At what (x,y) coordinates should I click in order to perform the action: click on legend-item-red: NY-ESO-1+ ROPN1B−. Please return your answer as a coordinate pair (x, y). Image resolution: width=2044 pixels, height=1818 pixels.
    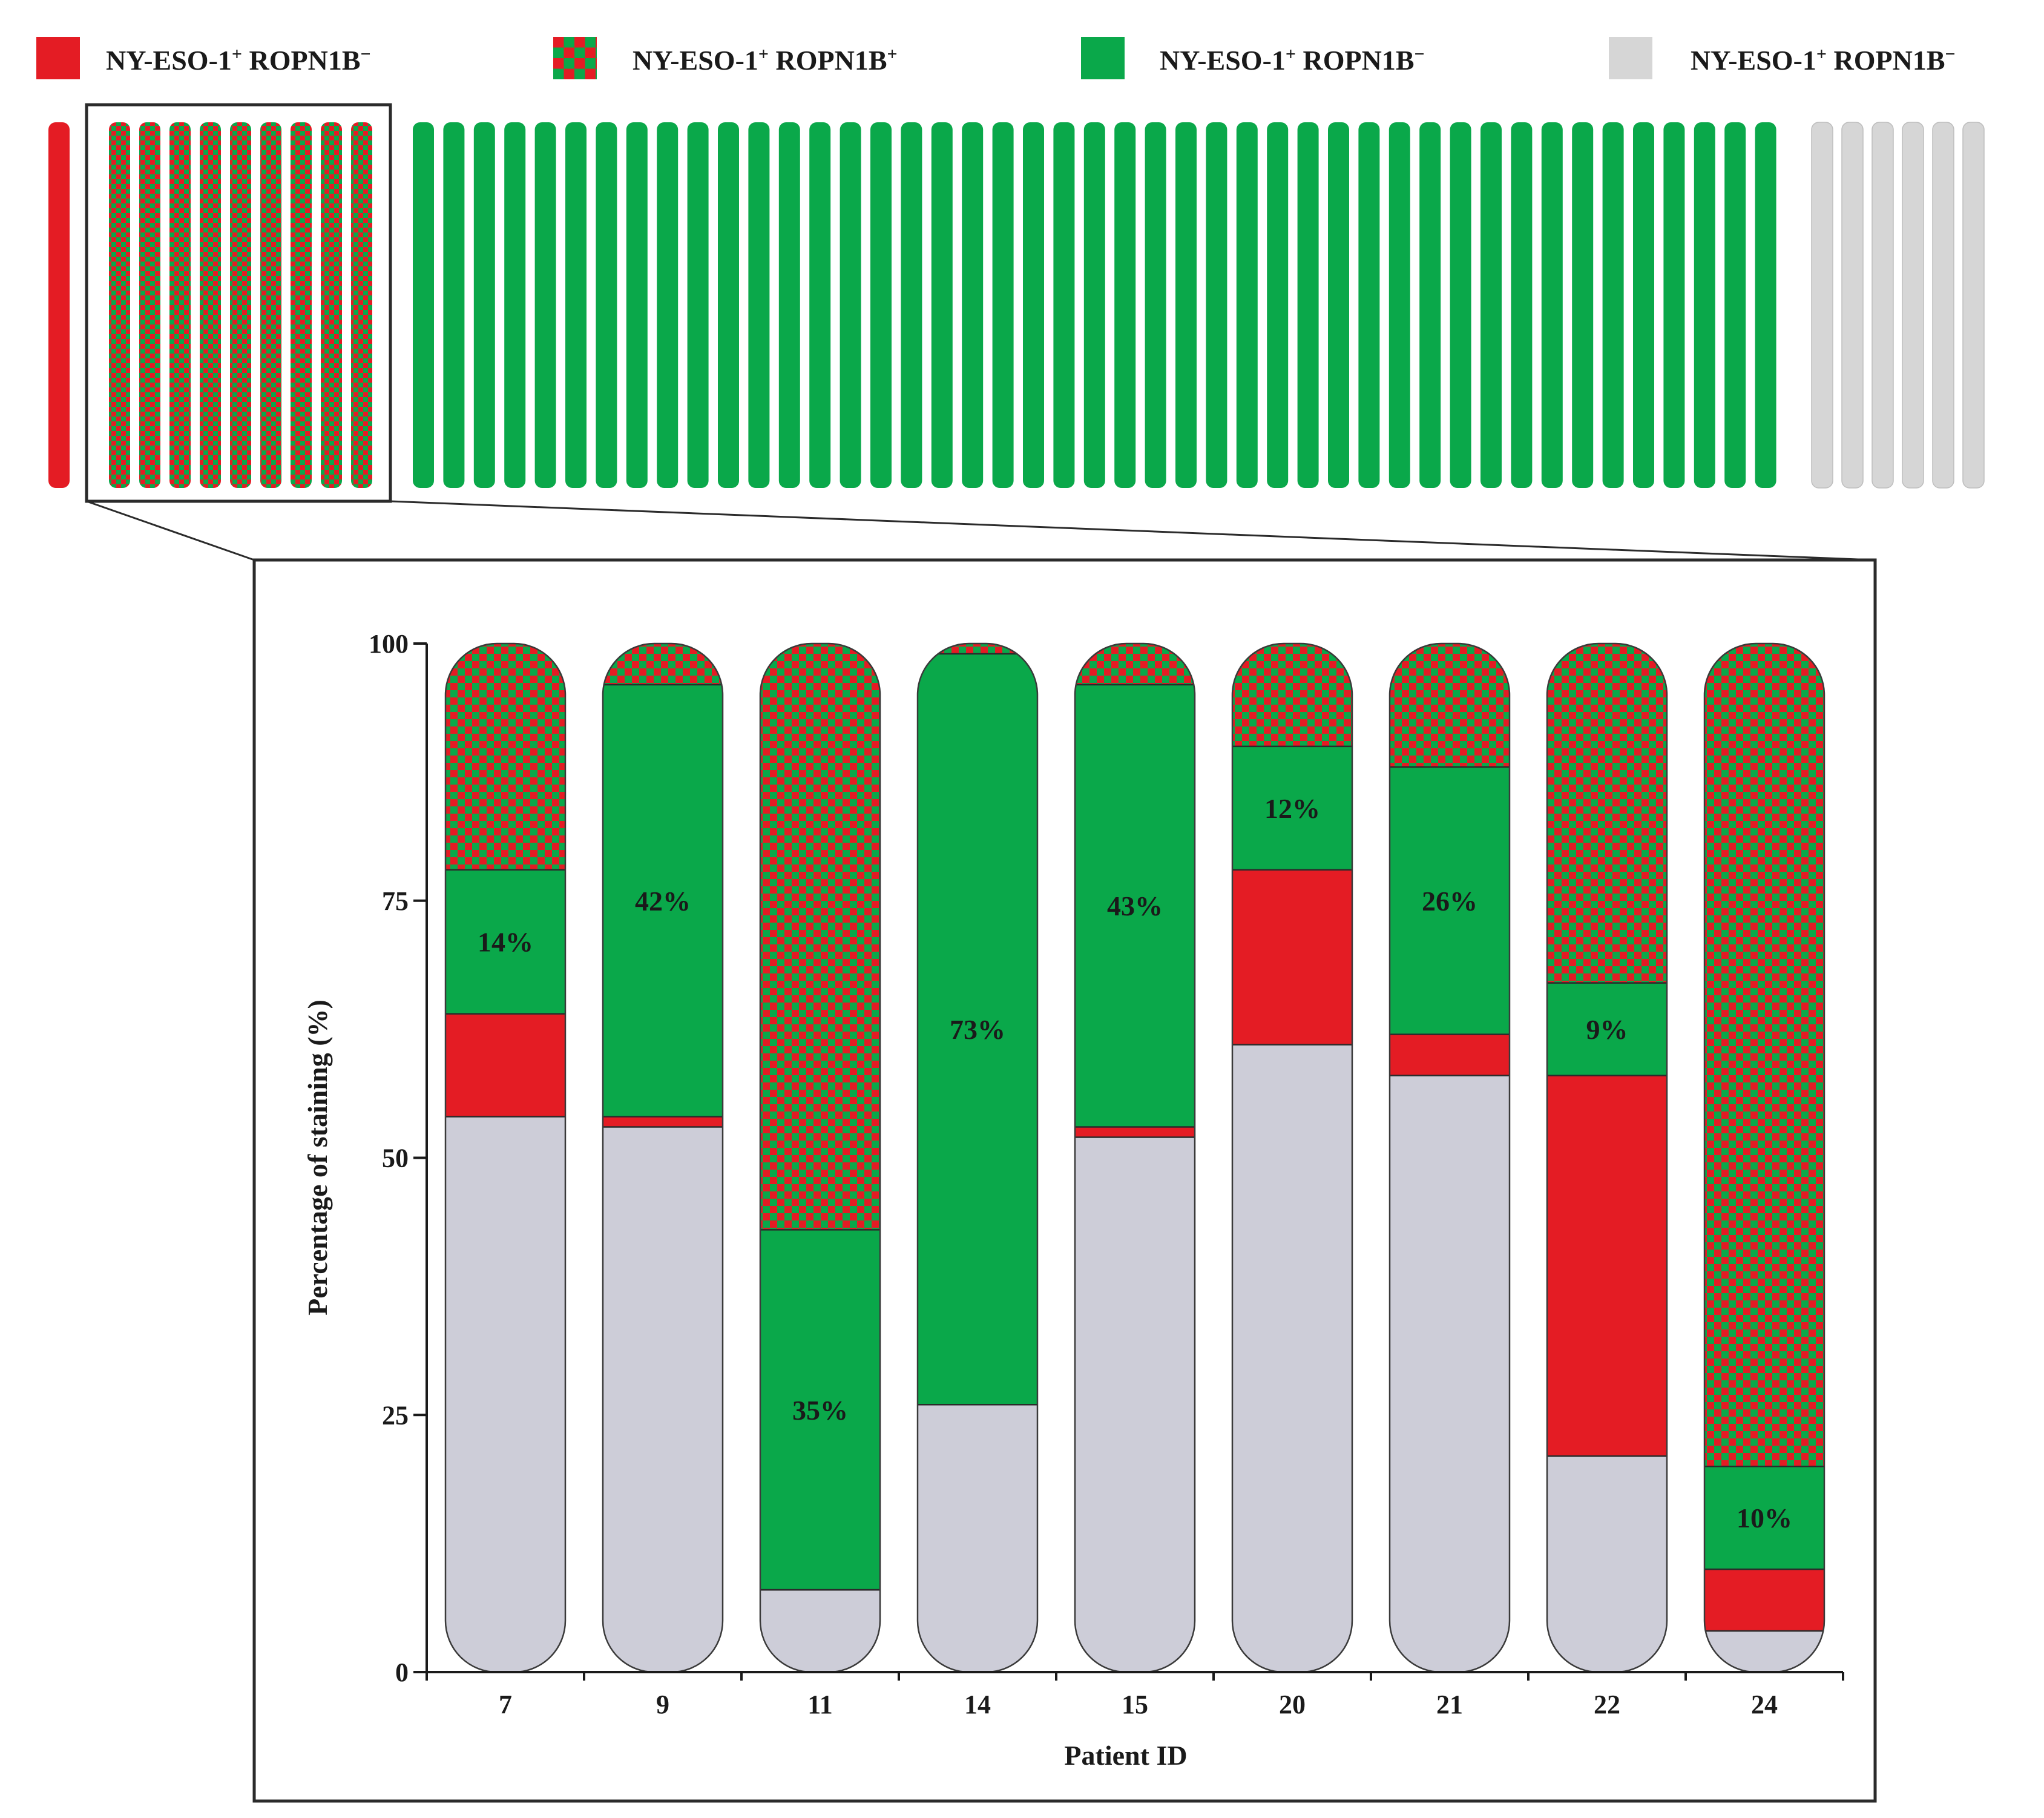
    Looking at the image, I should click on (203, 58).